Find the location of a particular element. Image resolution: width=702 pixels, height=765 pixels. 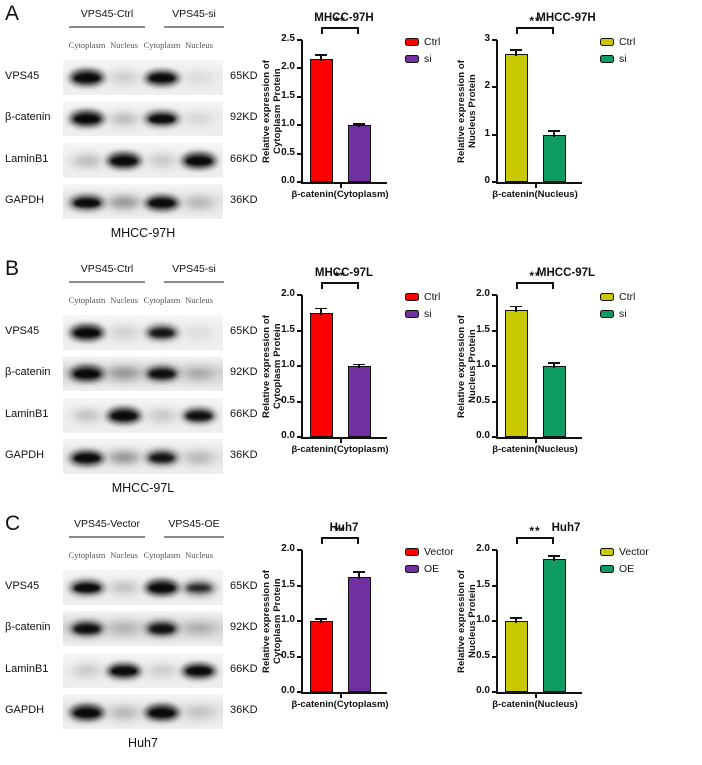

y-axis-tick-label: 0.5 is located at coordinates (483, 400).